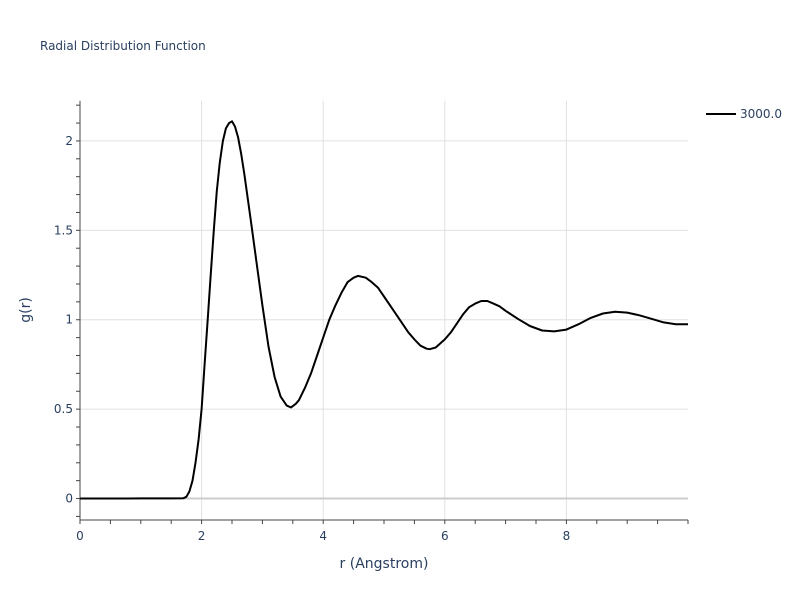 Image resolution: width=800 pixels, height=600 pixels. What do you see at coordinates (202, 536) in the screenshot?
I see `x-tick-label: 2` at bounding box center [202, 536].